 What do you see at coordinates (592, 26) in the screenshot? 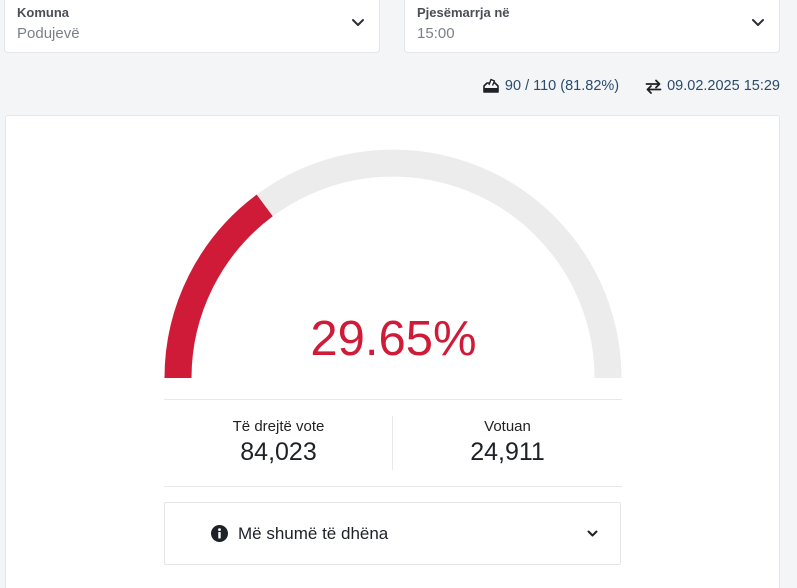
I see `pjesemarrja-select: Pjesëmarrja në 15:00` at bounding box center [592, 26].